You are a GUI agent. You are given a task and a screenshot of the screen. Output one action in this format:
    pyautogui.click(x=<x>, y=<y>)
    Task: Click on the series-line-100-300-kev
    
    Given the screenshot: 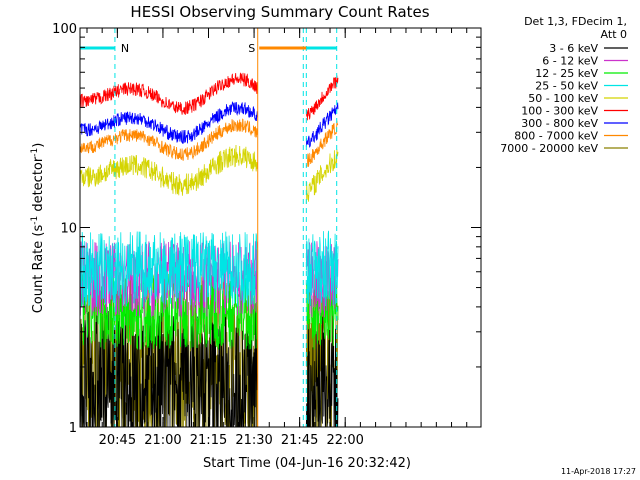 What is the action you would take?
    pyautogui.click(x=209, y=96)
    